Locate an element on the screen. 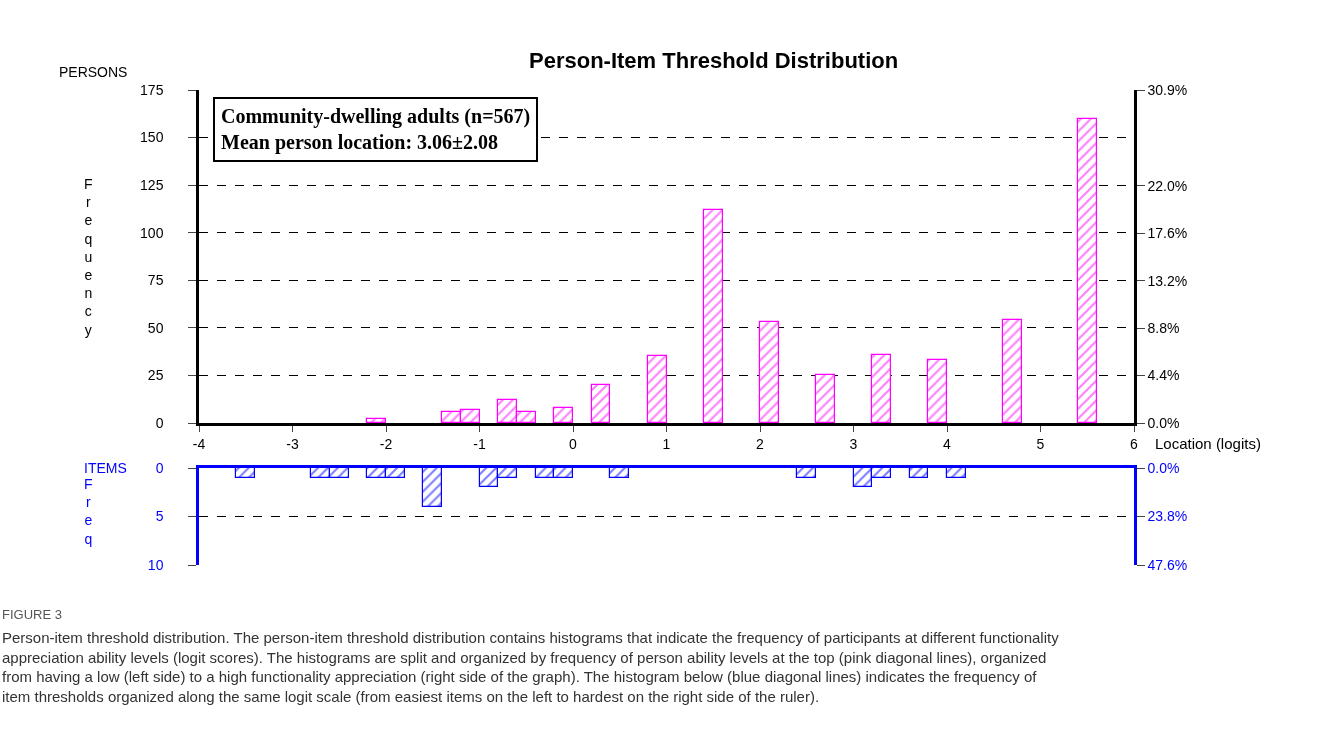 The width and height of the screenshot is (1331, 754). text: Person-item threshold distribution. The person-item threshold distribution contains histograms that indicate the frequency of participants at different functionality appreciation ability levels (logit scores). The histograms are split and organized by frequency of person ability levels at the top (pink diagonal lines), organized from having a low (left side) to a high functionality appreciation (right side of the graph). The histogram below (blue diagonal lines) indicates the frequency of item thresholds organized along the same logit scale (from easiest items on the left to hardest on the right side of the ruler). is located at coordinates (531, 667).